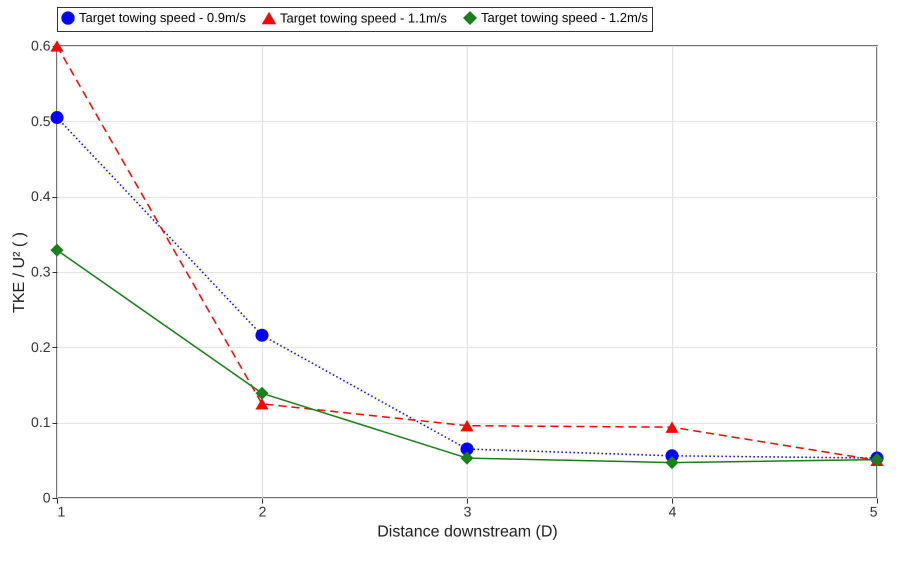  What do you see at coordinates (41, 346) in the screenshot?
I see `y-tick-label: 0.2` at bounding box center [41, 346].